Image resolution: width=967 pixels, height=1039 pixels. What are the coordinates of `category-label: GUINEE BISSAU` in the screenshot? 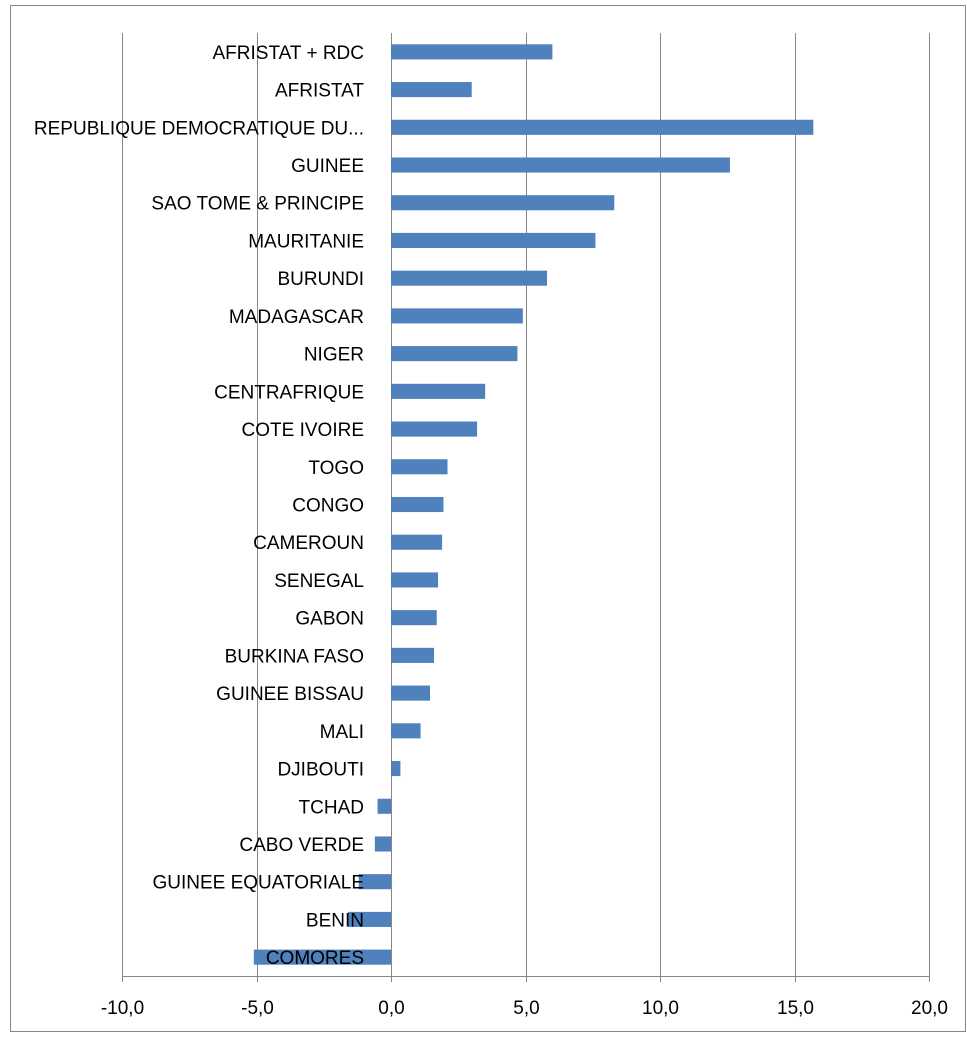 It's located at (290, 694).